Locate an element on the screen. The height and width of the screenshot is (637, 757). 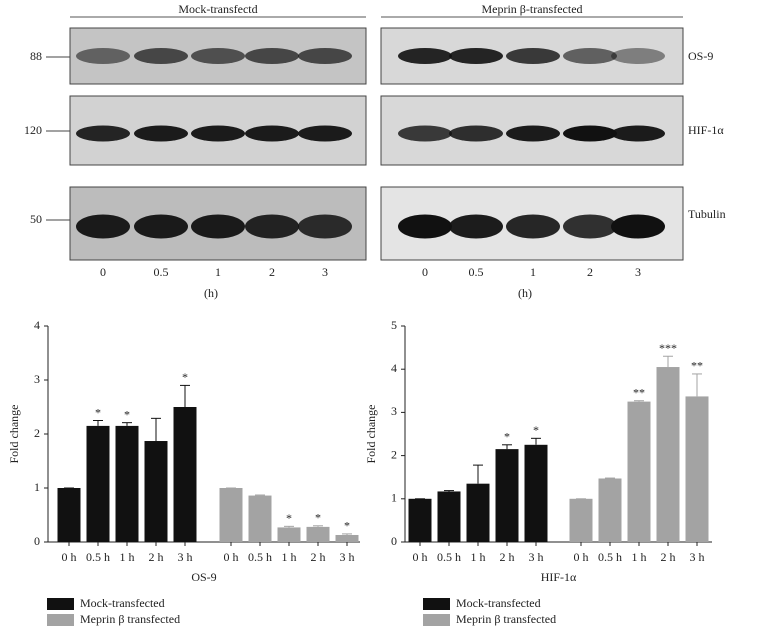
significance: ** is located at coordinates (697, 366).